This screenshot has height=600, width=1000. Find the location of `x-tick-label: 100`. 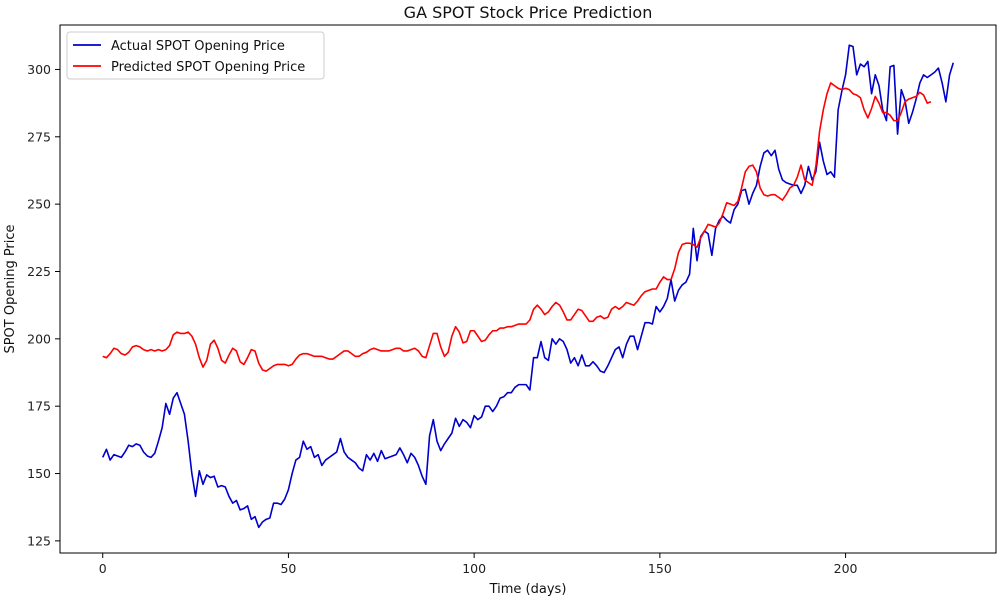

x-tick-label: 100 is located at coordinates (474, 568).